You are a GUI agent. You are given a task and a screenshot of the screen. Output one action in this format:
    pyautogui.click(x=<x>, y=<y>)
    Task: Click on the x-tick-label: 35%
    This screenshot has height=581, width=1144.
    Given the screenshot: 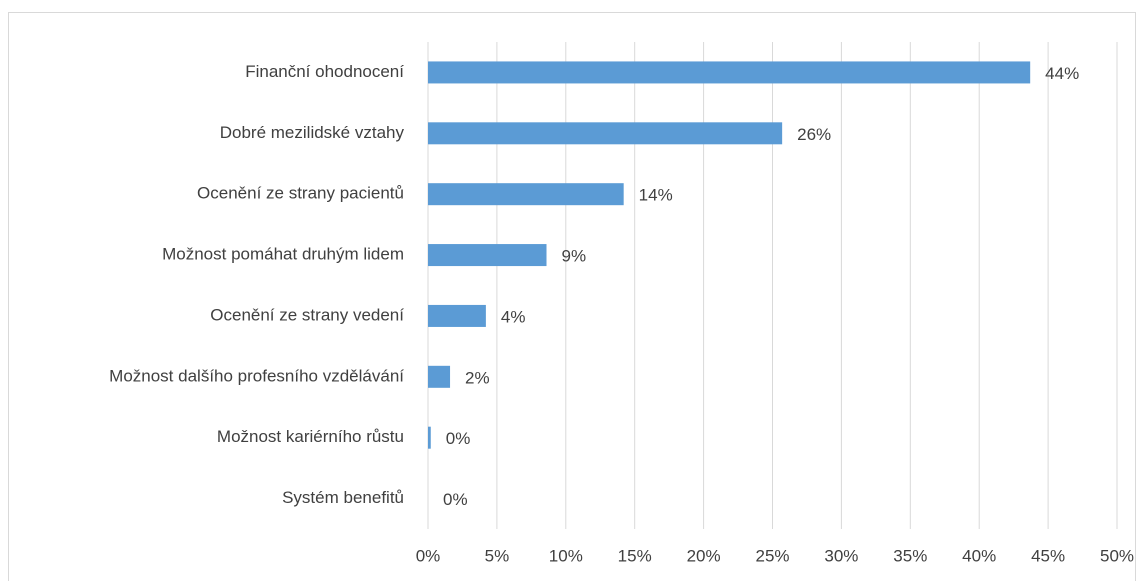 What is the action you would take?
    pyautogui.click(x=910, y=555)
    